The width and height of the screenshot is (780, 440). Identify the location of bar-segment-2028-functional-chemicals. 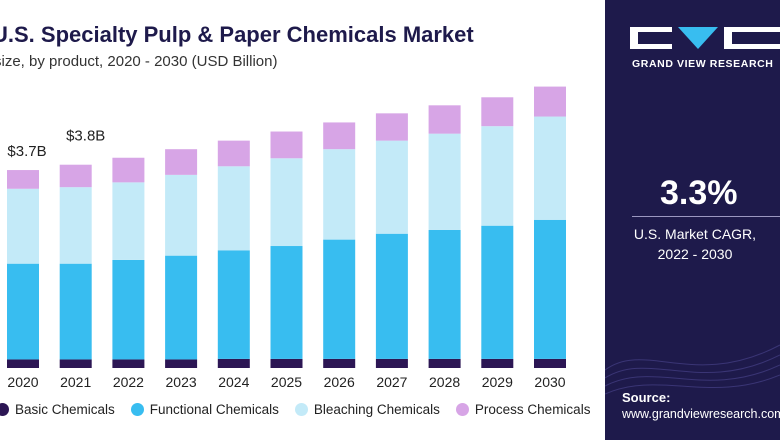
(444, 294).